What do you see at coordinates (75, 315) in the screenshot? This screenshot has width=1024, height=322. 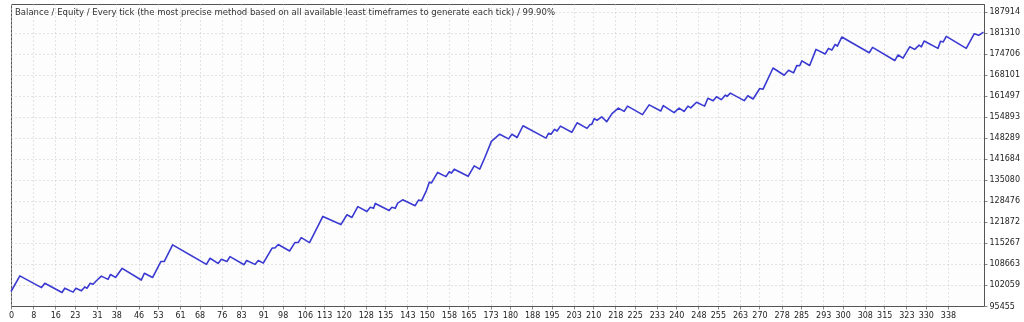 I see `x-tick-label: 23` at bounding box center [75, 315].